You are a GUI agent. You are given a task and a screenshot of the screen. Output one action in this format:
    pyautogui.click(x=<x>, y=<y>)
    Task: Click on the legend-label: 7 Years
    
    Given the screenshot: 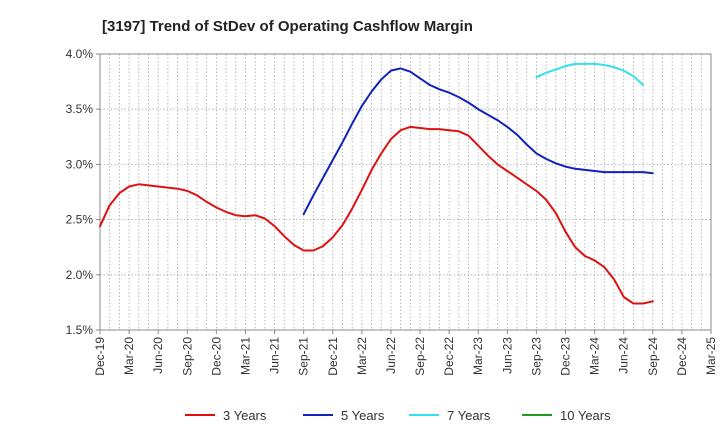 What is the action you would take?
    pyautogui.click(x=469, y=415)
    